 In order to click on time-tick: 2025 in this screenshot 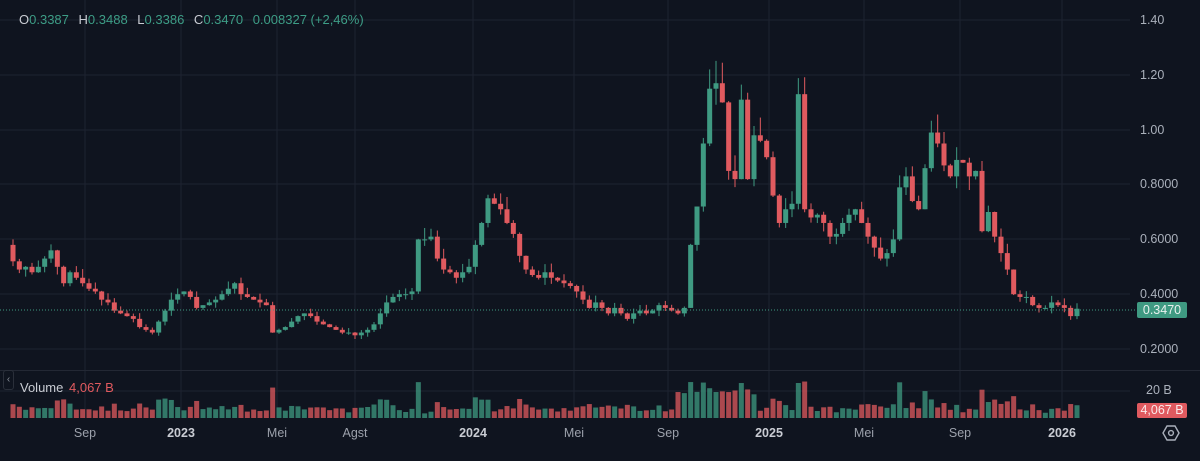, I will do `click(769, 433)`.